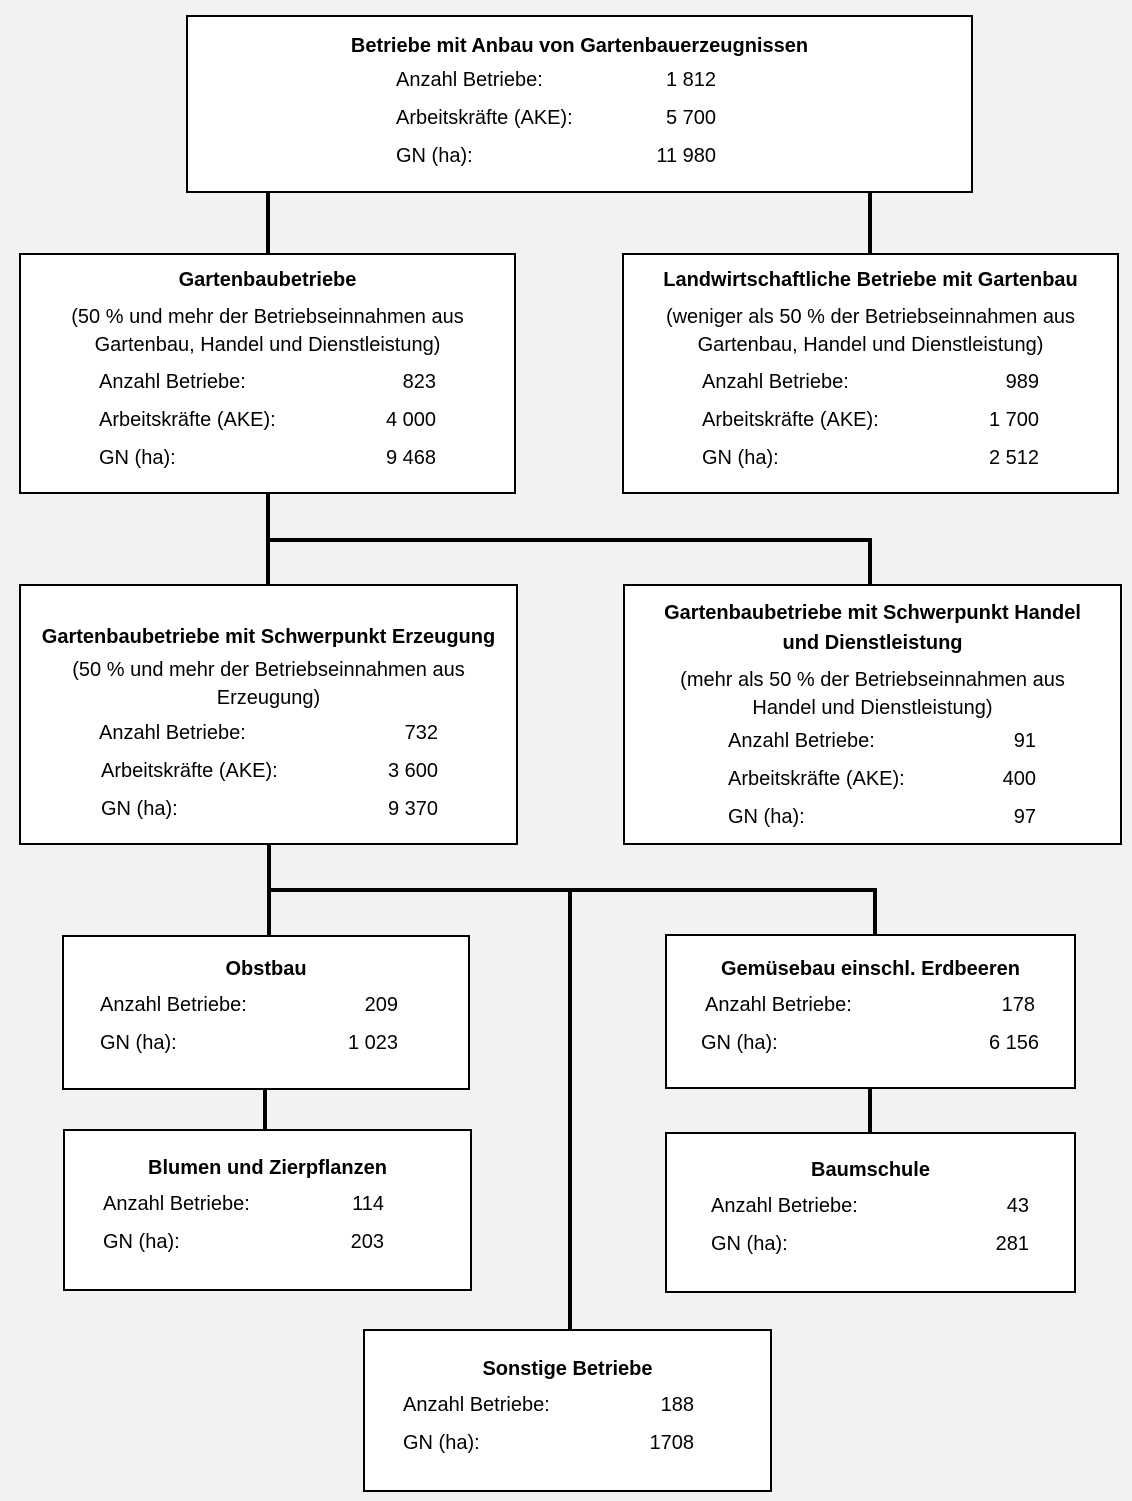 This screenshot has height=1501, width=1132. I want to click on row-arbeitskraefte: Arbeitskräfte (AKE): 5 700, so click(579, 118).